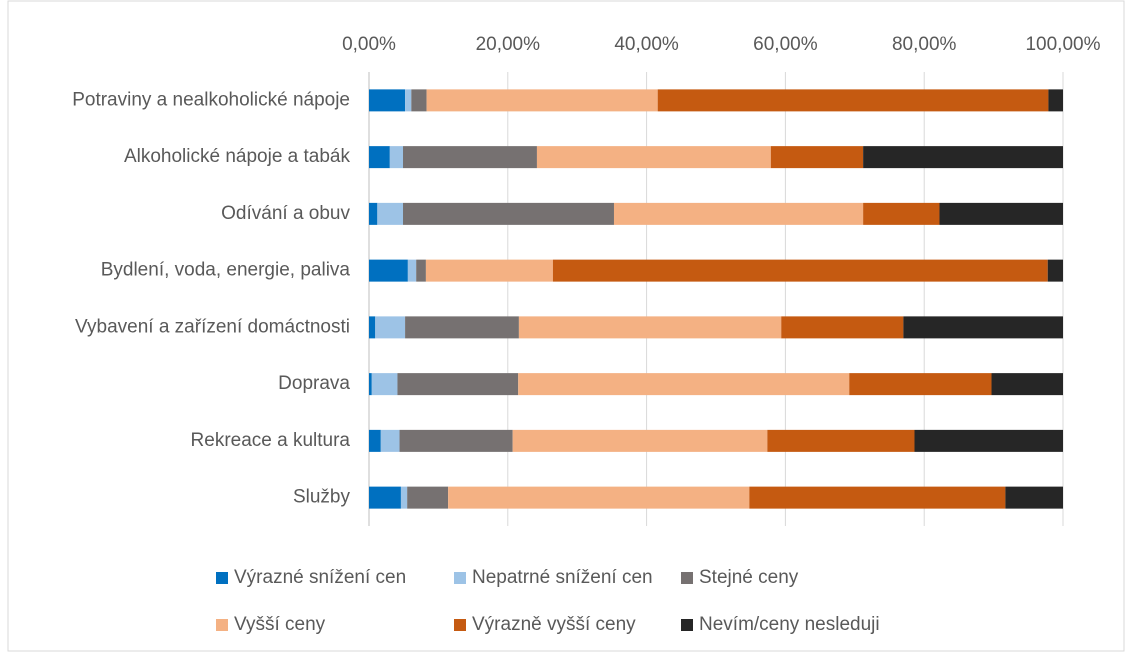 The height and width of the screenshot is (652, 1125). Describe the element at coordinates (280, 624) in the screenshot. I see `legend-label: Vyšší ceny` at that location.